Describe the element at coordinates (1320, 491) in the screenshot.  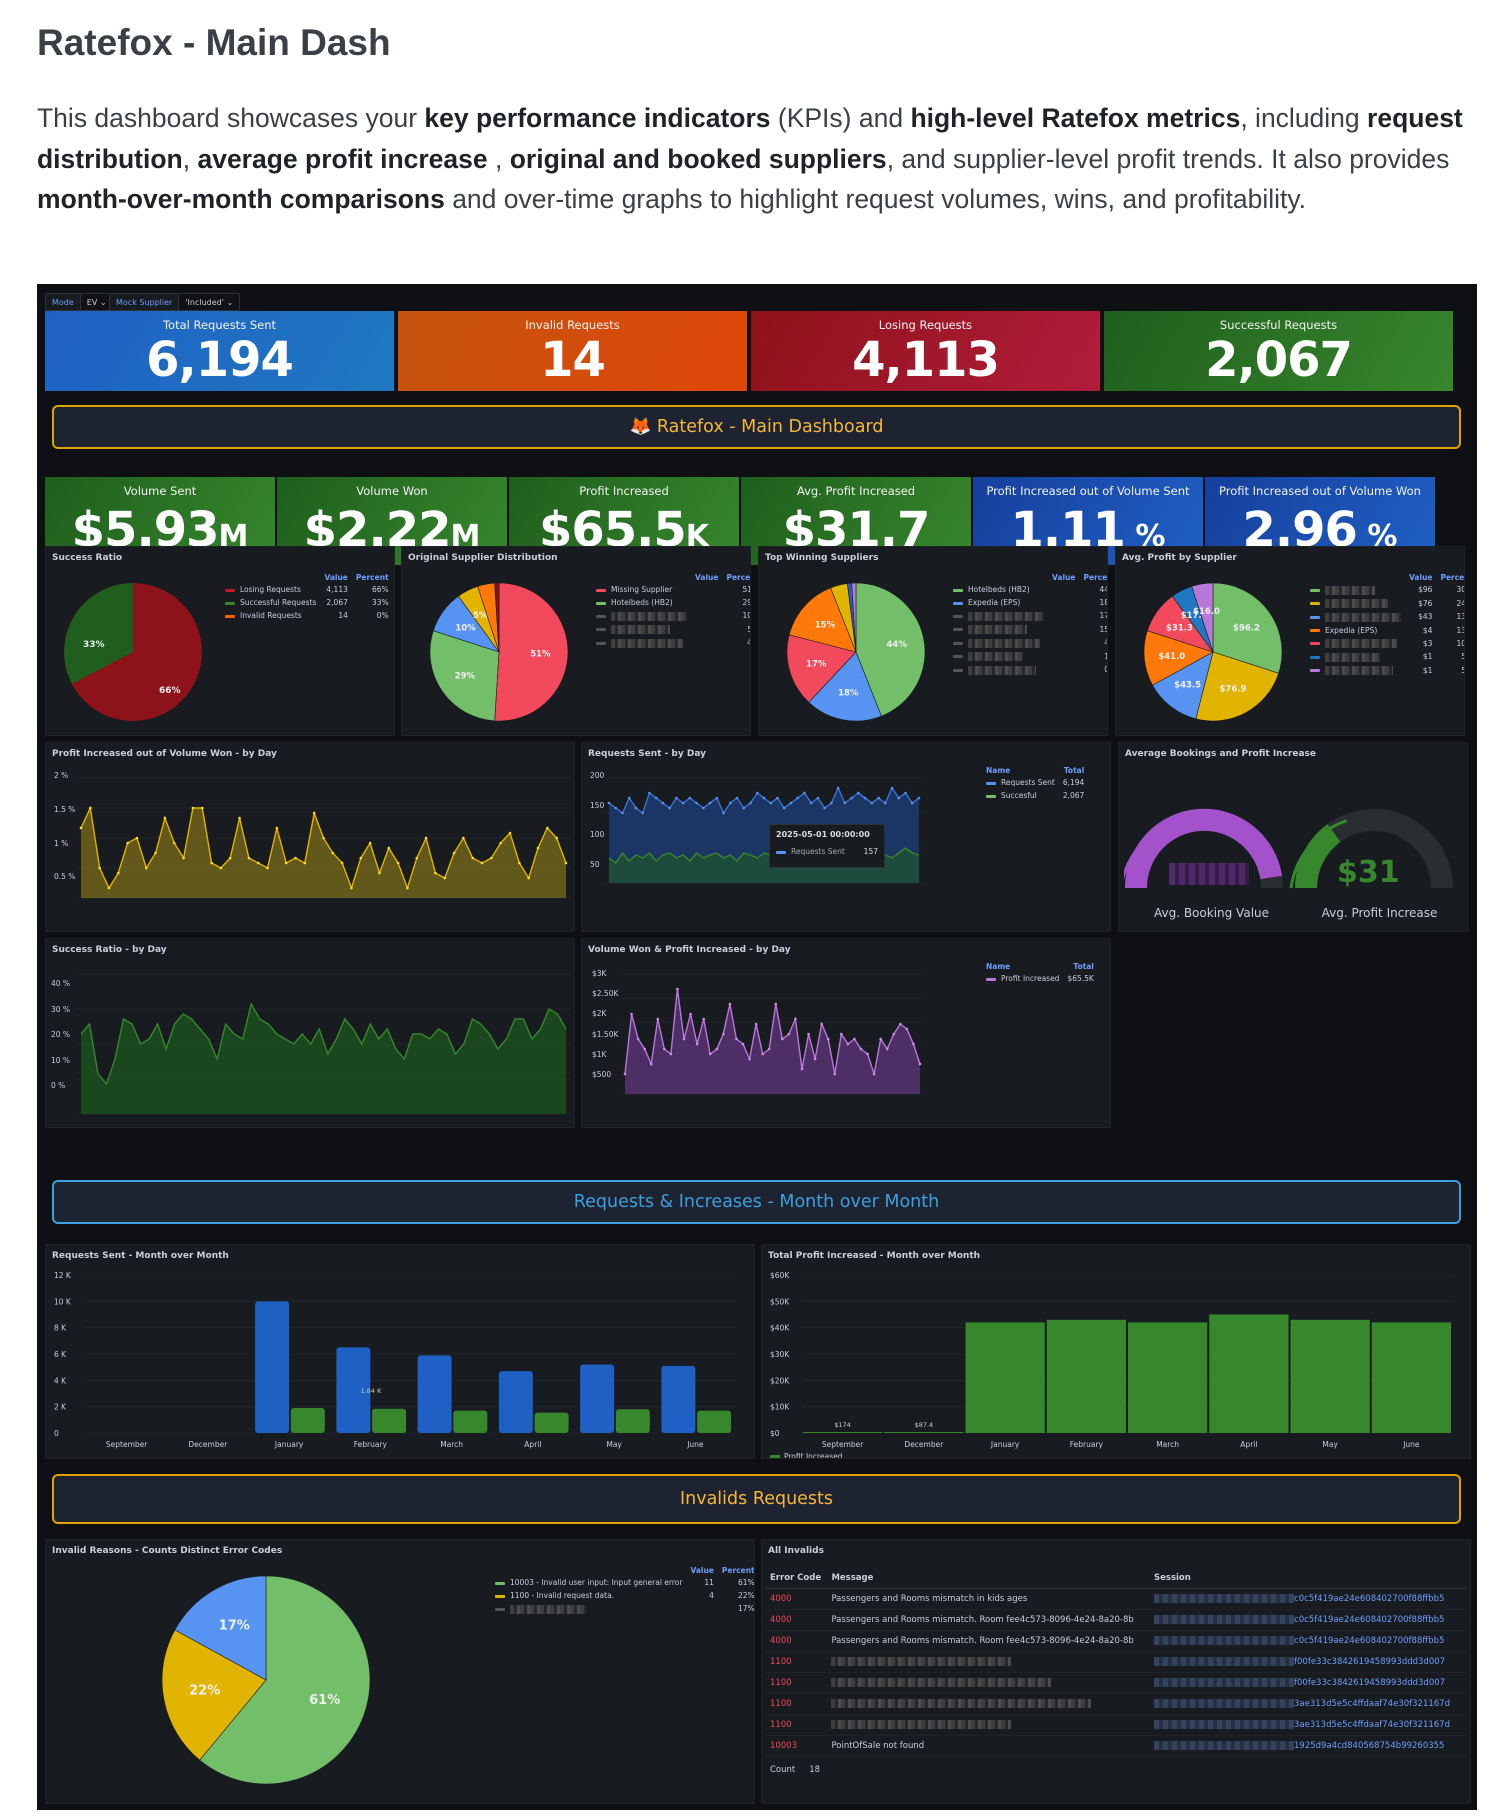
I see `kpi-title: Profit Increased out of Volume Won` at that location.